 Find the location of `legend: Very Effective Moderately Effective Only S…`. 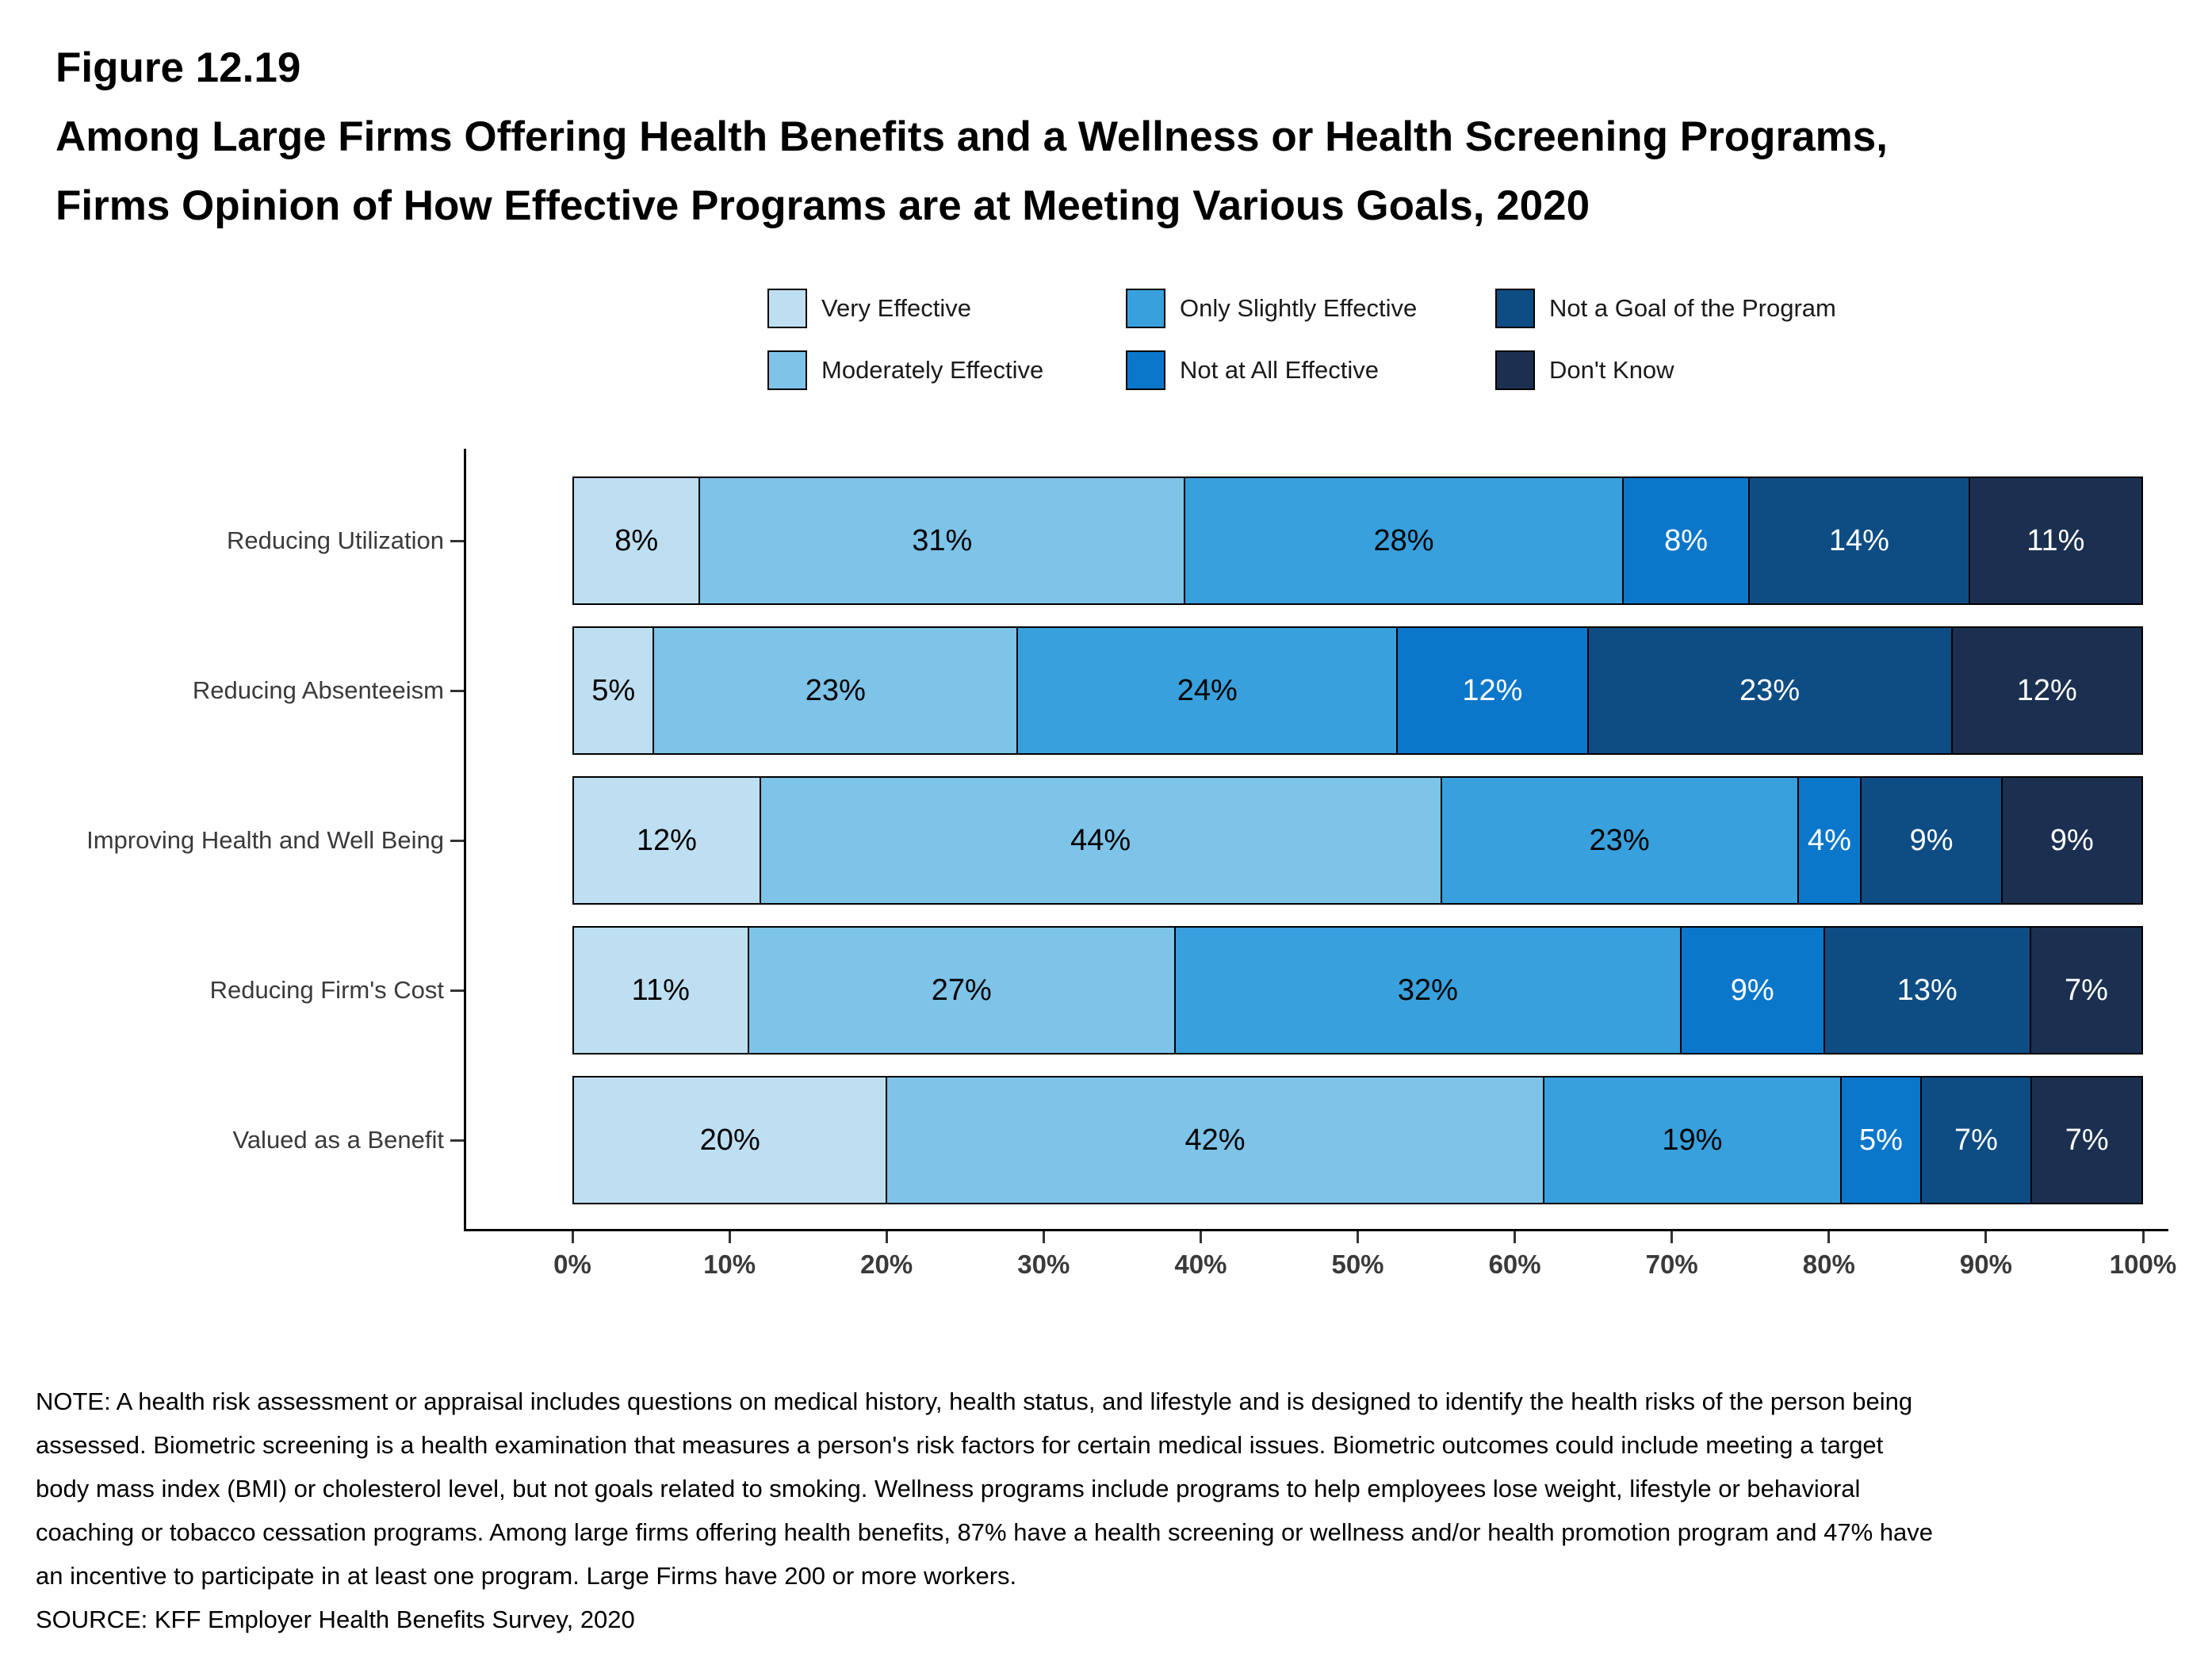

legend: Very Effective Moderately Effective Only S… is located at coordinates (1301, 339).